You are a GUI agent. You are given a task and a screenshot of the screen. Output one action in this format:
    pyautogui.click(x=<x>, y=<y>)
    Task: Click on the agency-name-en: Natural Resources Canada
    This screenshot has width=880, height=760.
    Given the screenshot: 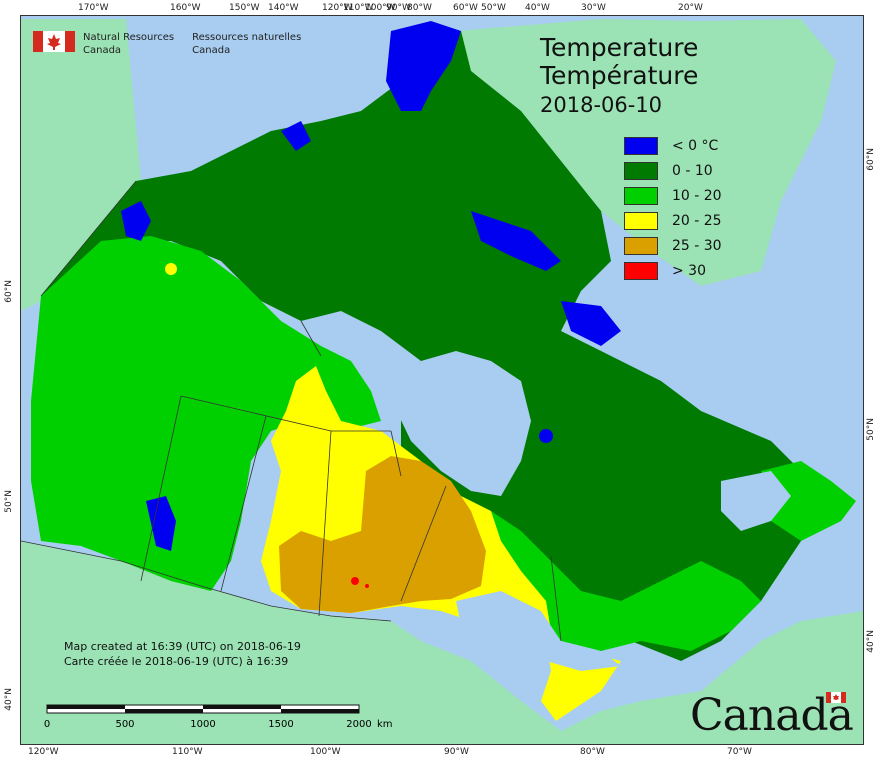 What is the action you would take?
    pyautogui.click(x=128, y=44)
    